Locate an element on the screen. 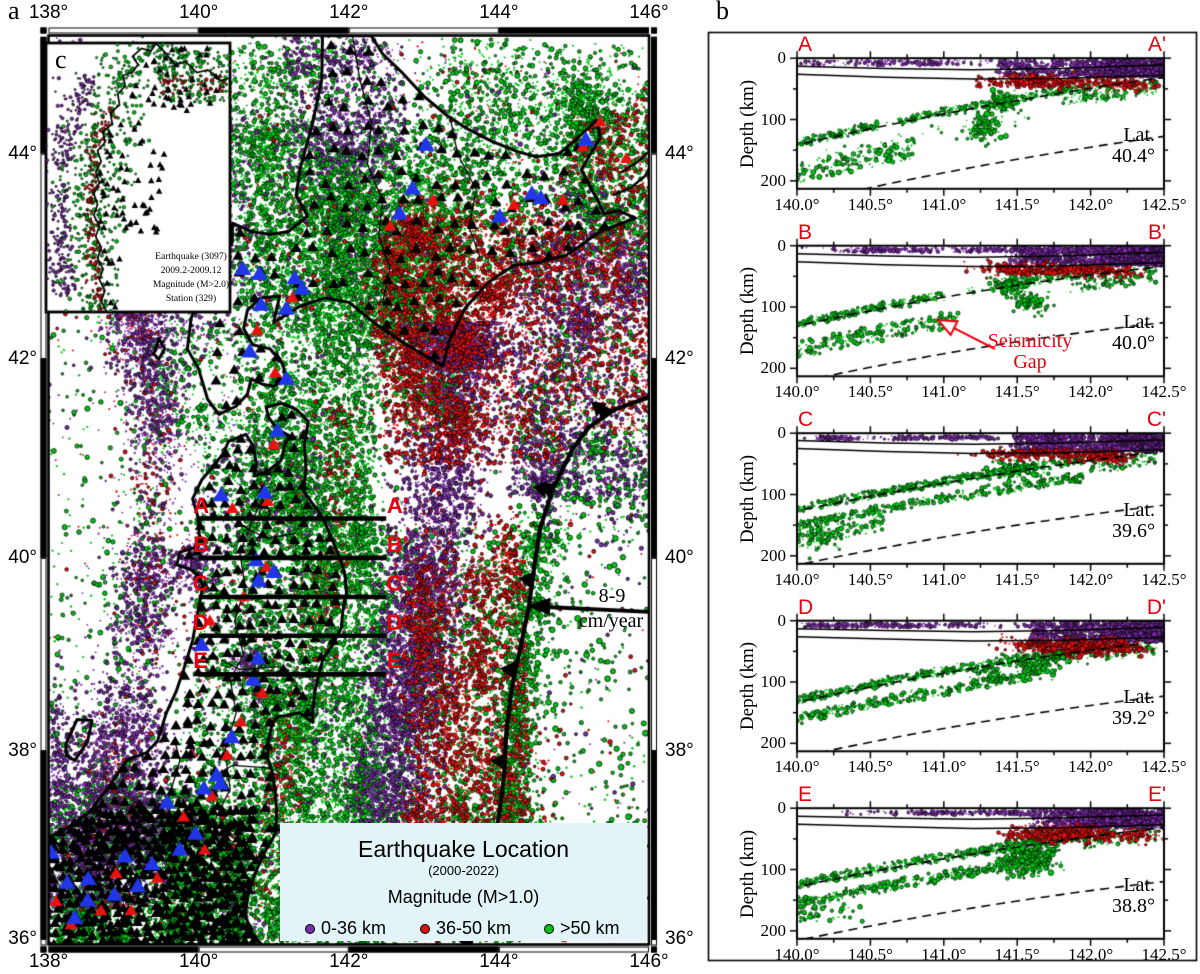 This screenshot has height=974, width=1200. map-lat-tick-right: 42° is located at coordinates (679, 358).